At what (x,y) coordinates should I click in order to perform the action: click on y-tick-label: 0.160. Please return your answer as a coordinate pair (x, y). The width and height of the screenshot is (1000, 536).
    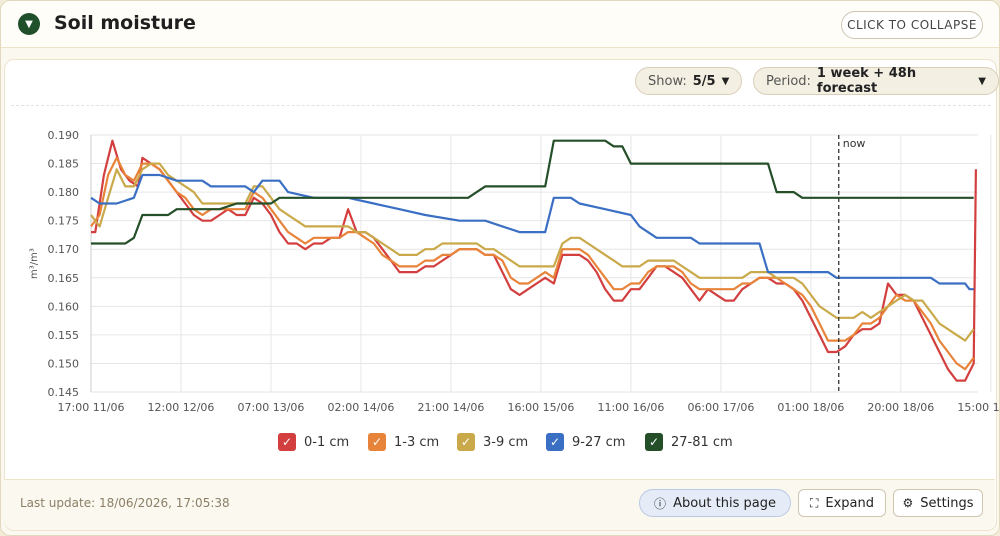
    Looking at the image, I should click on (64, 306).